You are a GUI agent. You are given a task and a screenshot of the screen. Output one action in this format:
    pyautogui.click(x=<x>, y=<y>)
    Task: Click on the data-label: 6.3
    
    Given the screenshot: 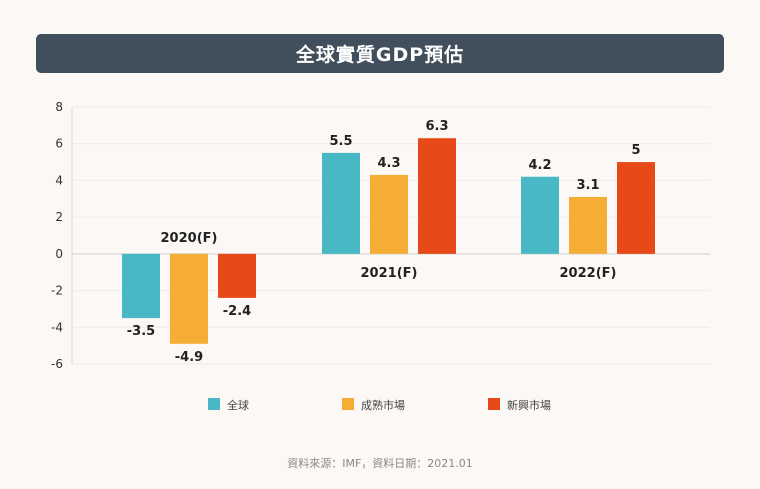 What is the action you would take?
    pyautogui.click(x=436, y=126)
    